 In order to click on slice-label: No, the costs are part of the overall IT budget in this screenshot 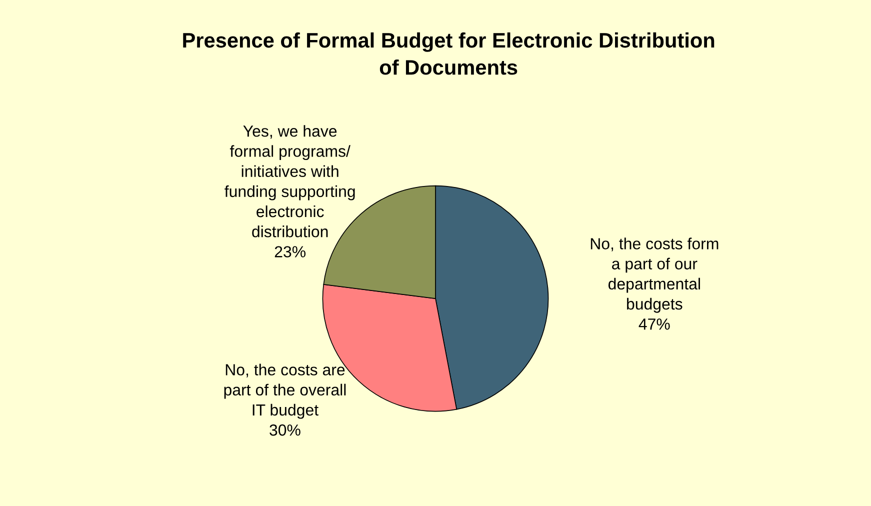, I will do `click(285, 391)`.